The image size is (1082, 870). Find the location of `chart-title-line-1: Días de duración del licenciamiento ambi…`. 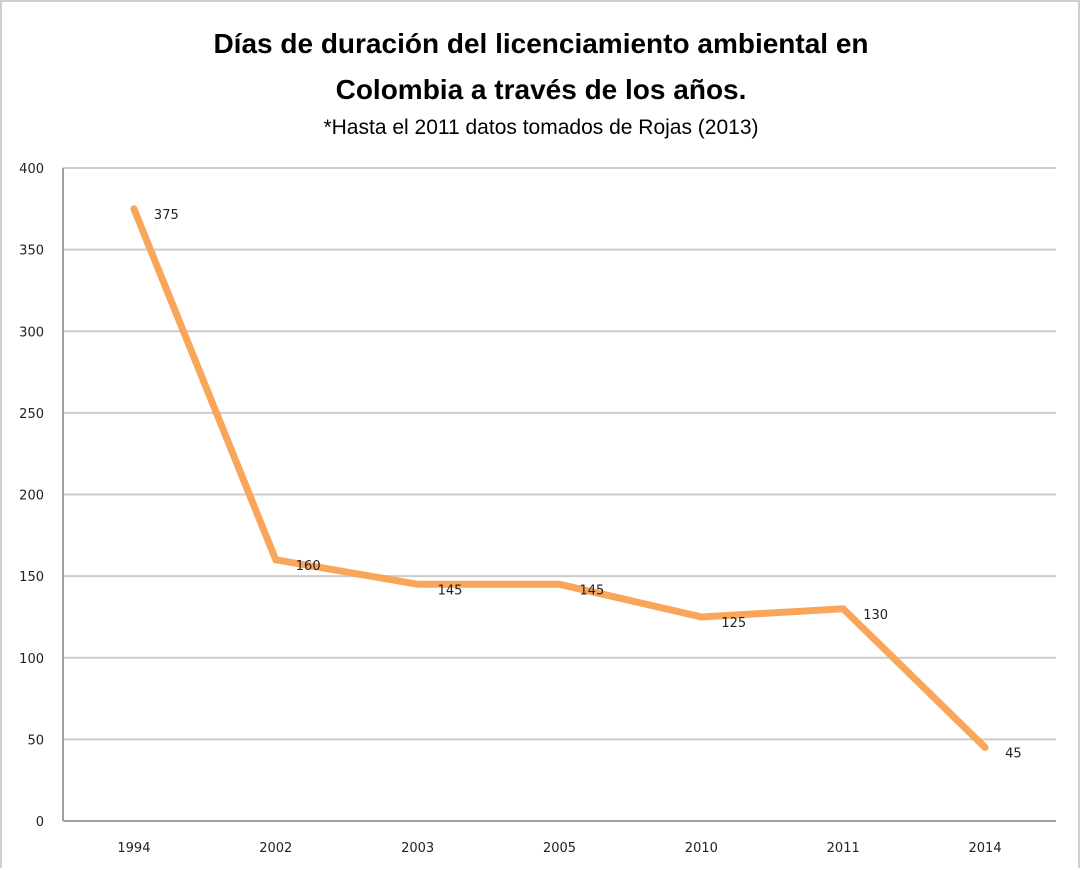

chart-title-line-1: Días de duración del licenciamiento ambi… is located at coordinates (541, 43).